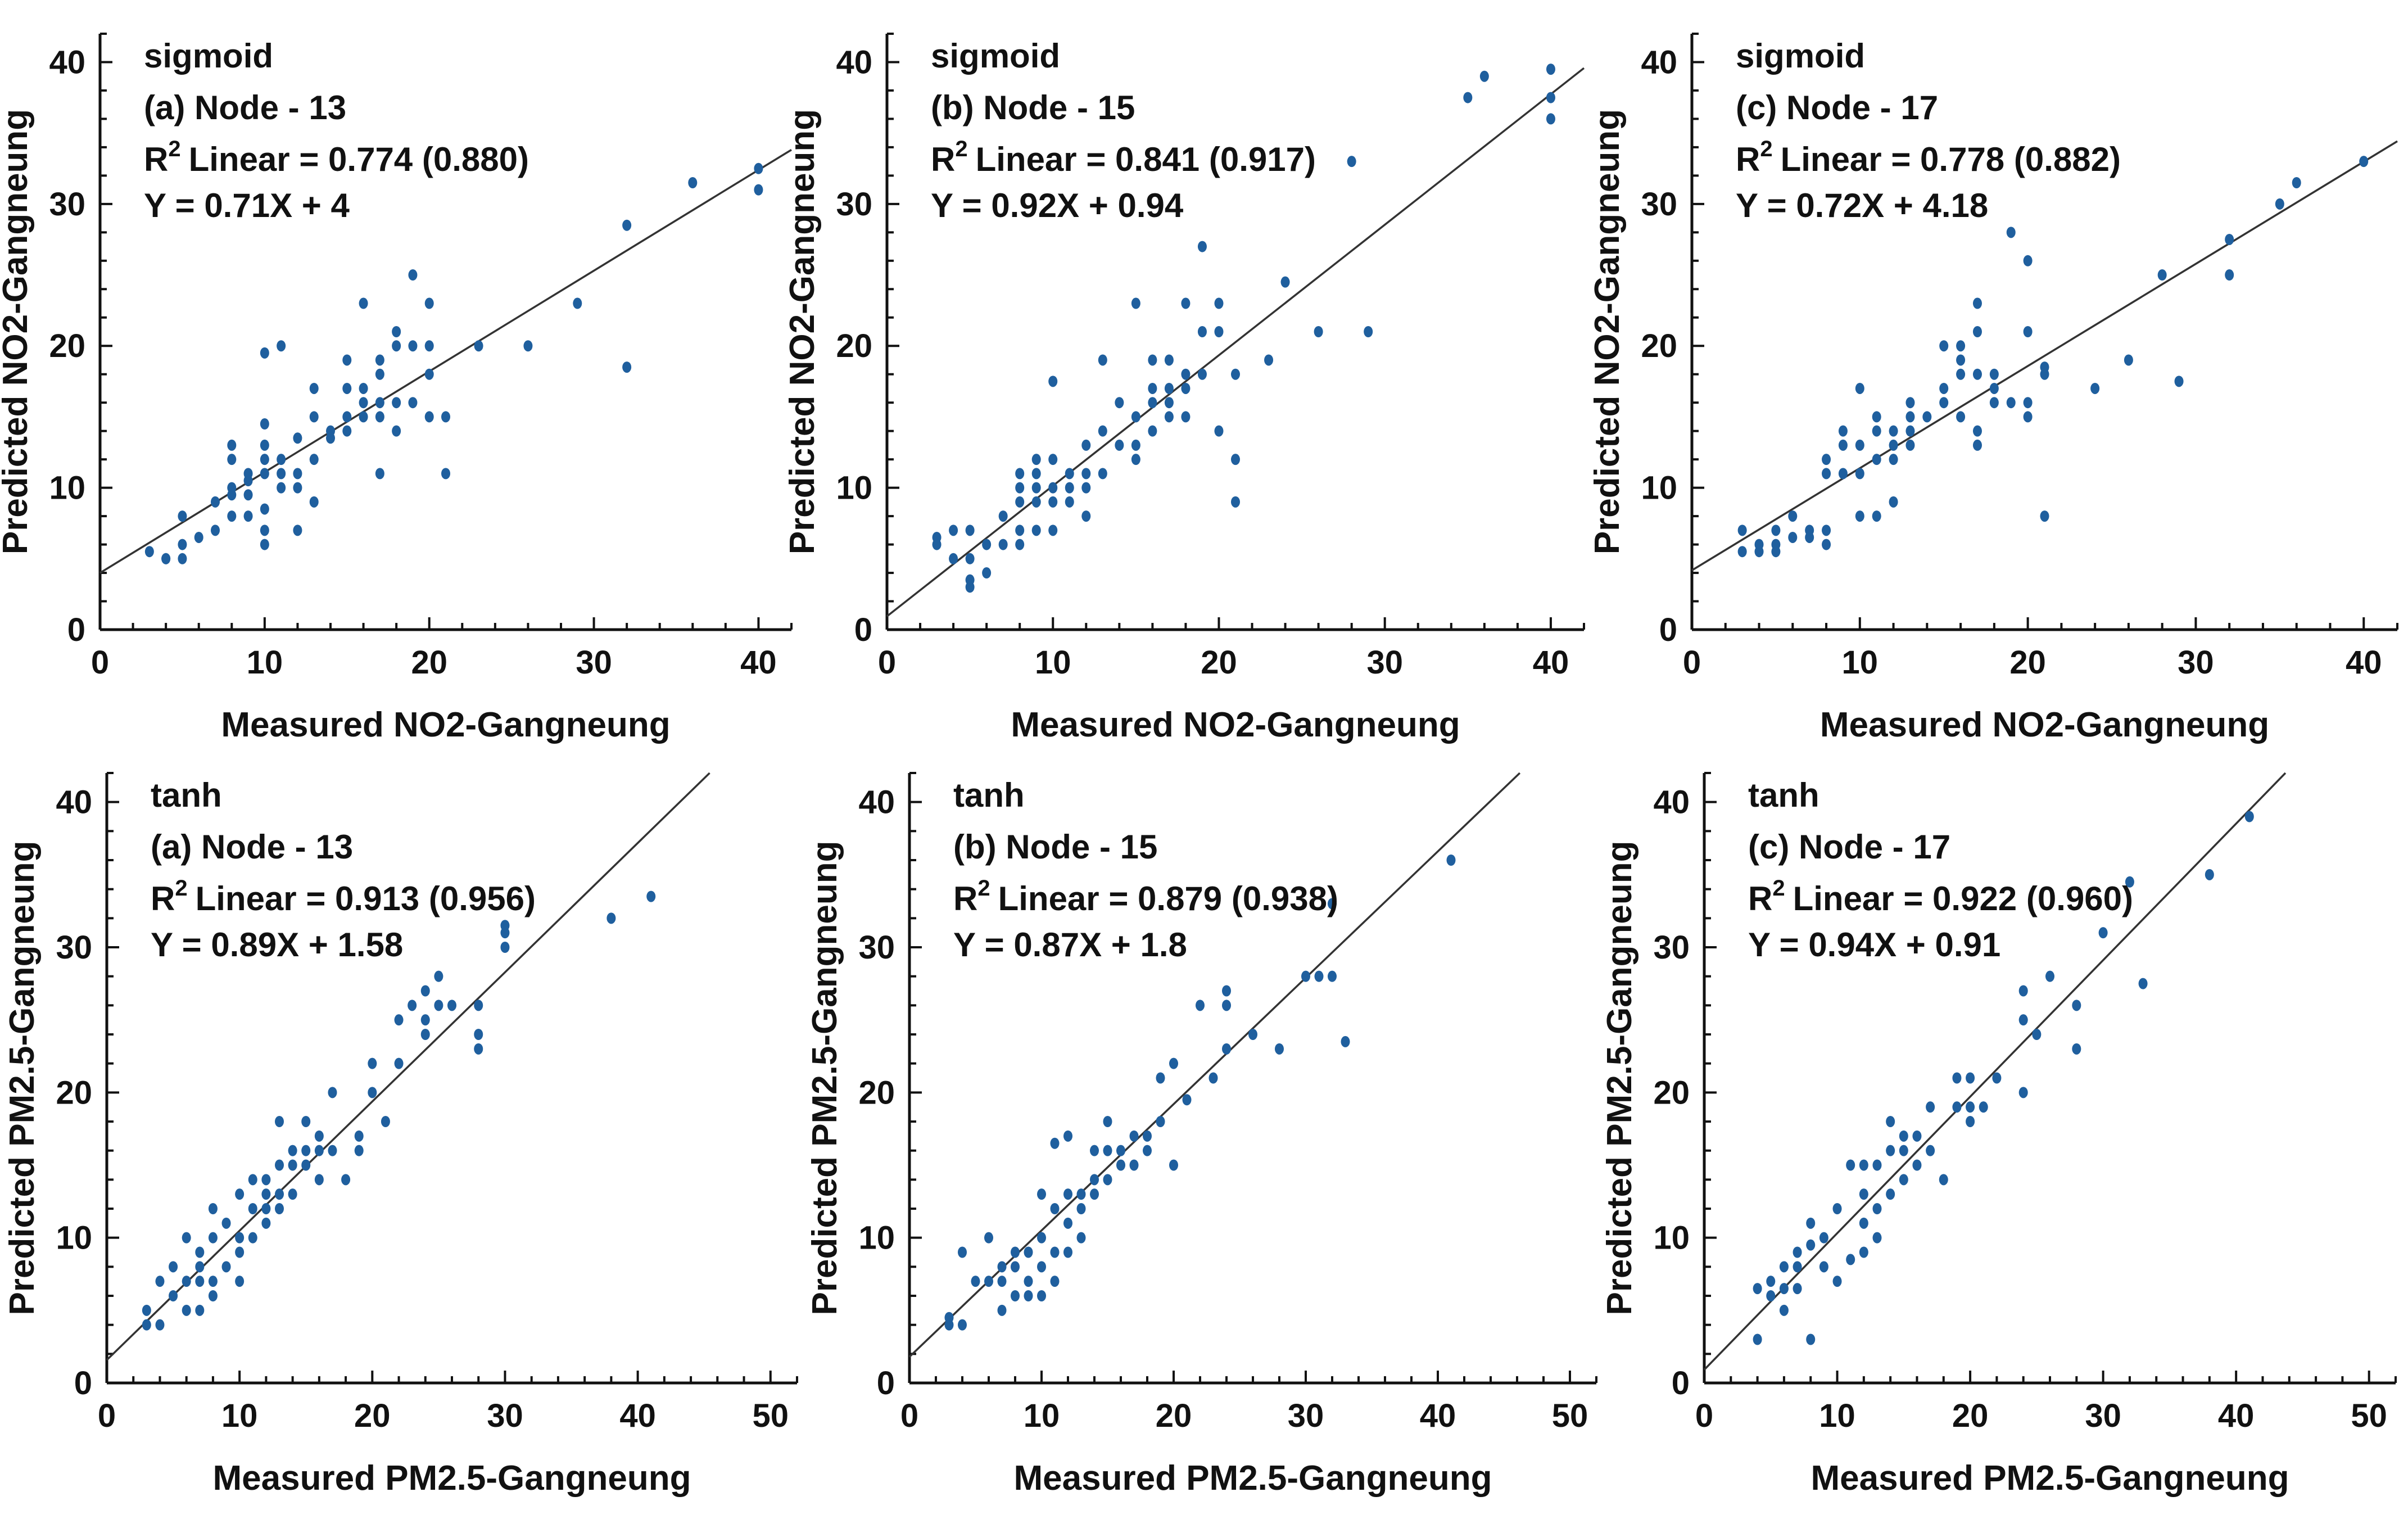  I want to click on x-tick-label: 40, so click(2364, 662).